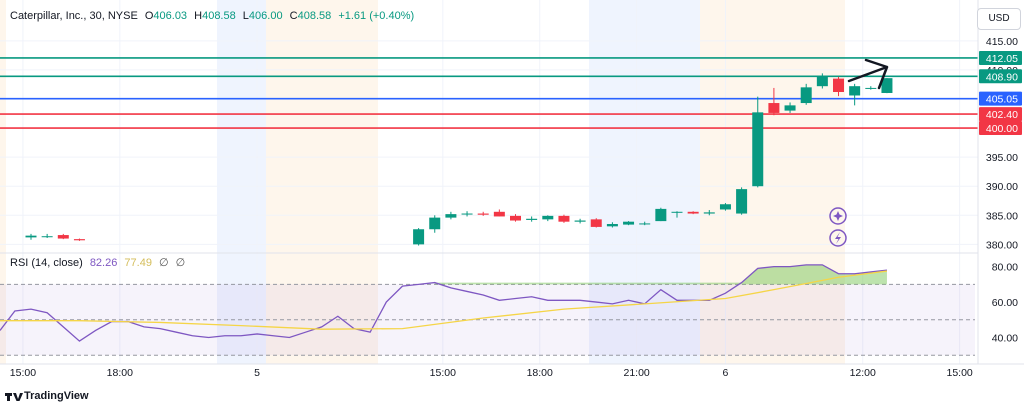  What do you see at coordinates (103, 263) in the screenshot?
I see `rsi-value: 82.26` at bounding box center [103, 263].